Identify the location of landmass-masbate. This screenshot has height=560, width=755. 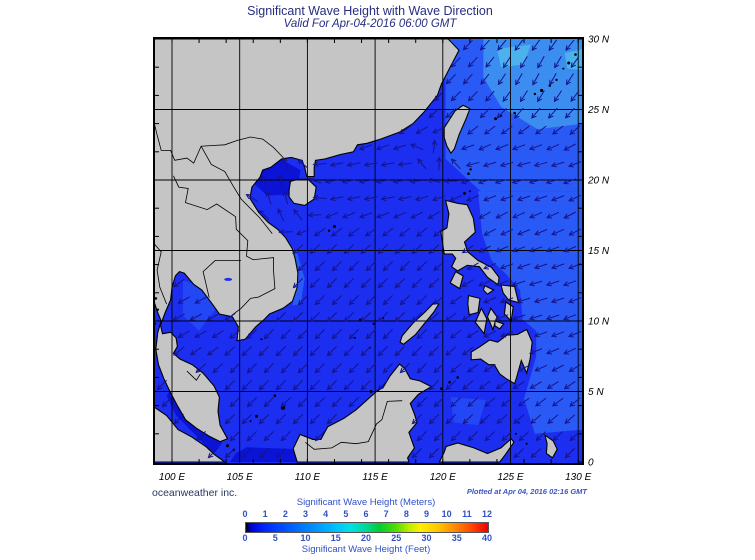
(488, 290).